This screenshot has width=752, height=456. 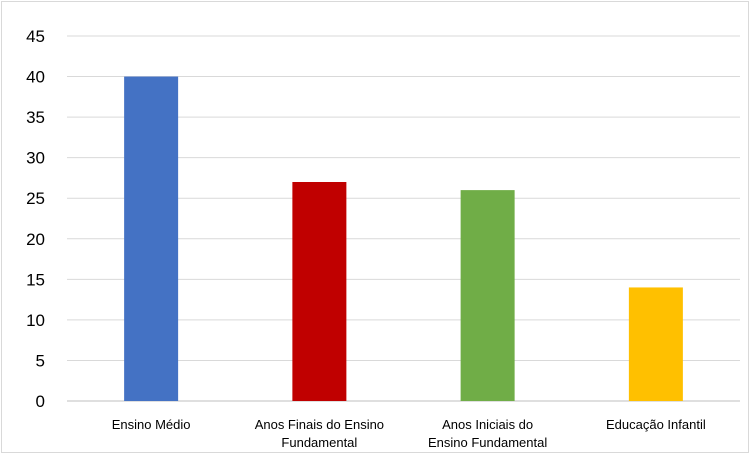 I want to click on x-tick-label: Anos Finais do Ensino, so click(x=319, y=424).